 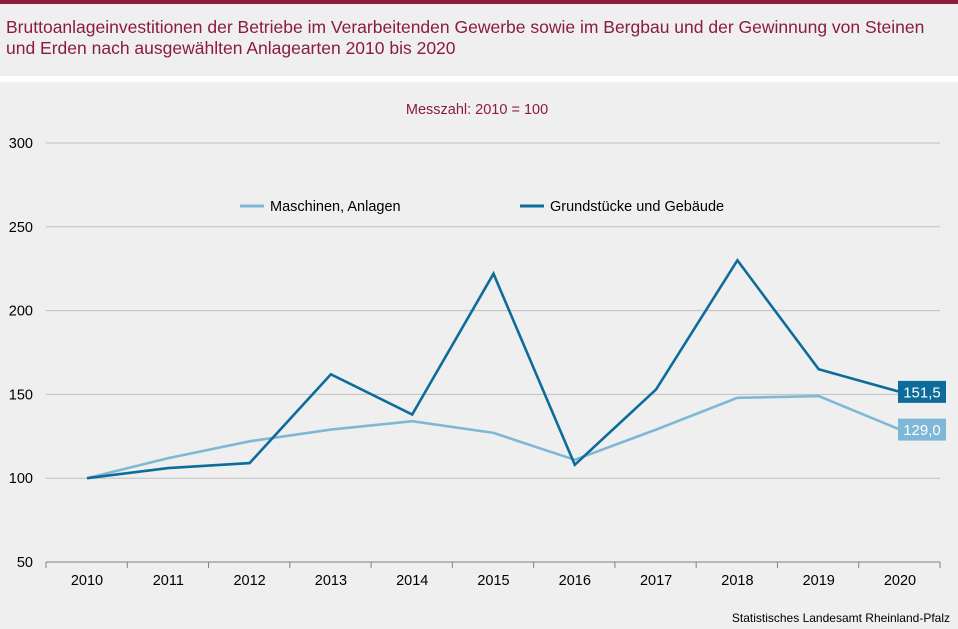 What do you see at coordinates (479, 2) in the screenshot?
I see `top-accent-bar` at bounding box center [479, 2].